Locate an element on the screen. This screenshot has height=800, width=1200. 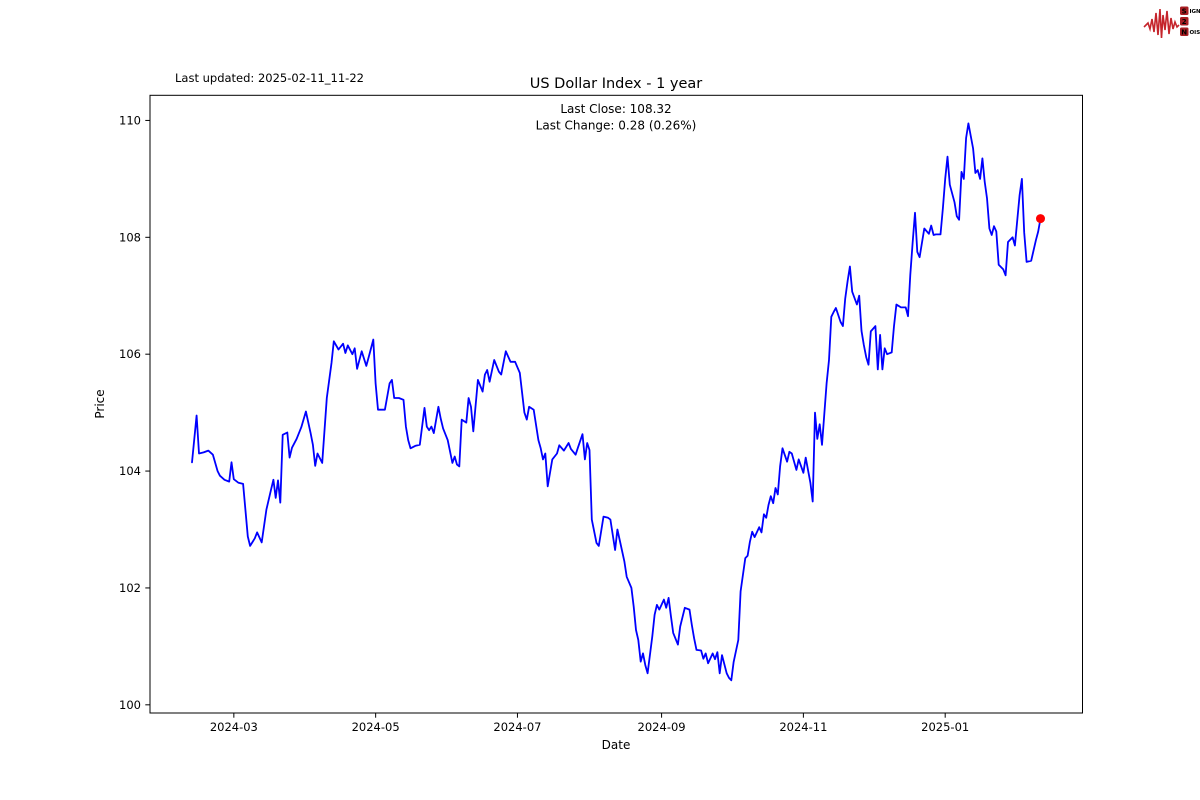
last-change-subtitle: Last Change: 0.28 (0.26%) is located at coordinates (616, 126).